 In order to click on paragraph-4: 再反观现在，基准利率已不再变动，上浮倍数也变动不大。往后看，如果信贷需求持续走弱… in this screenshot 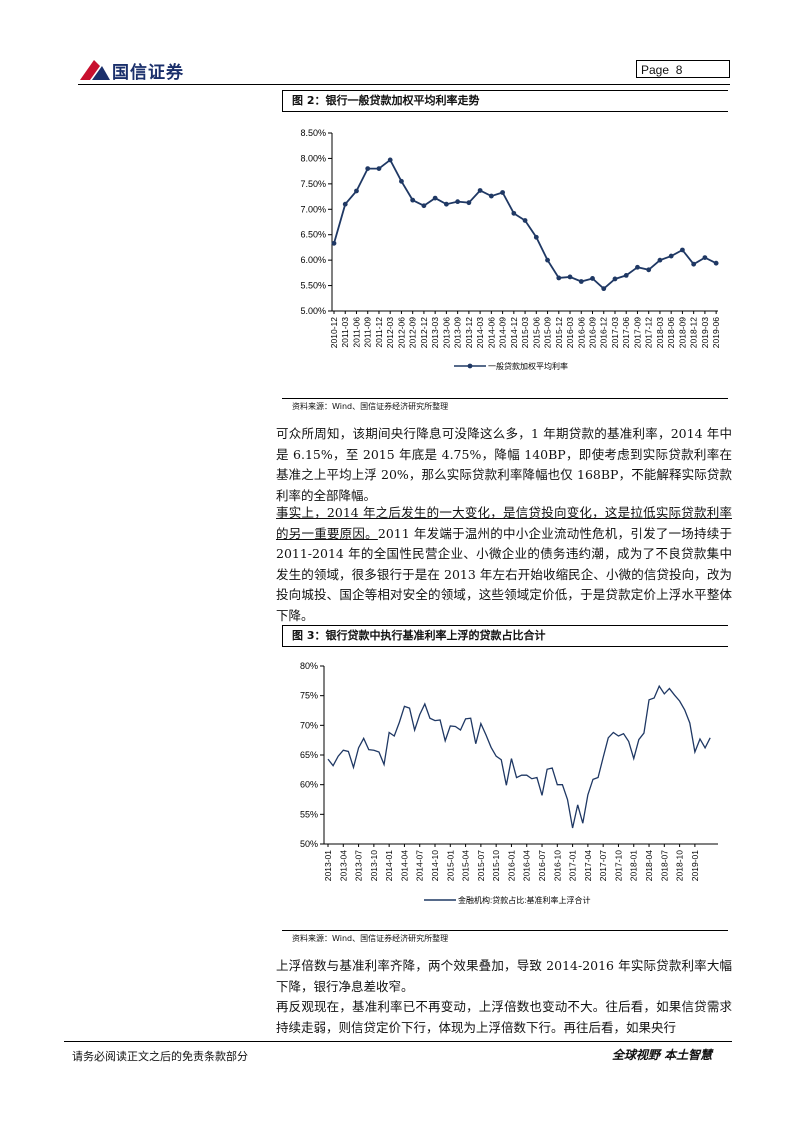, I will do `click(504, 1017)`.